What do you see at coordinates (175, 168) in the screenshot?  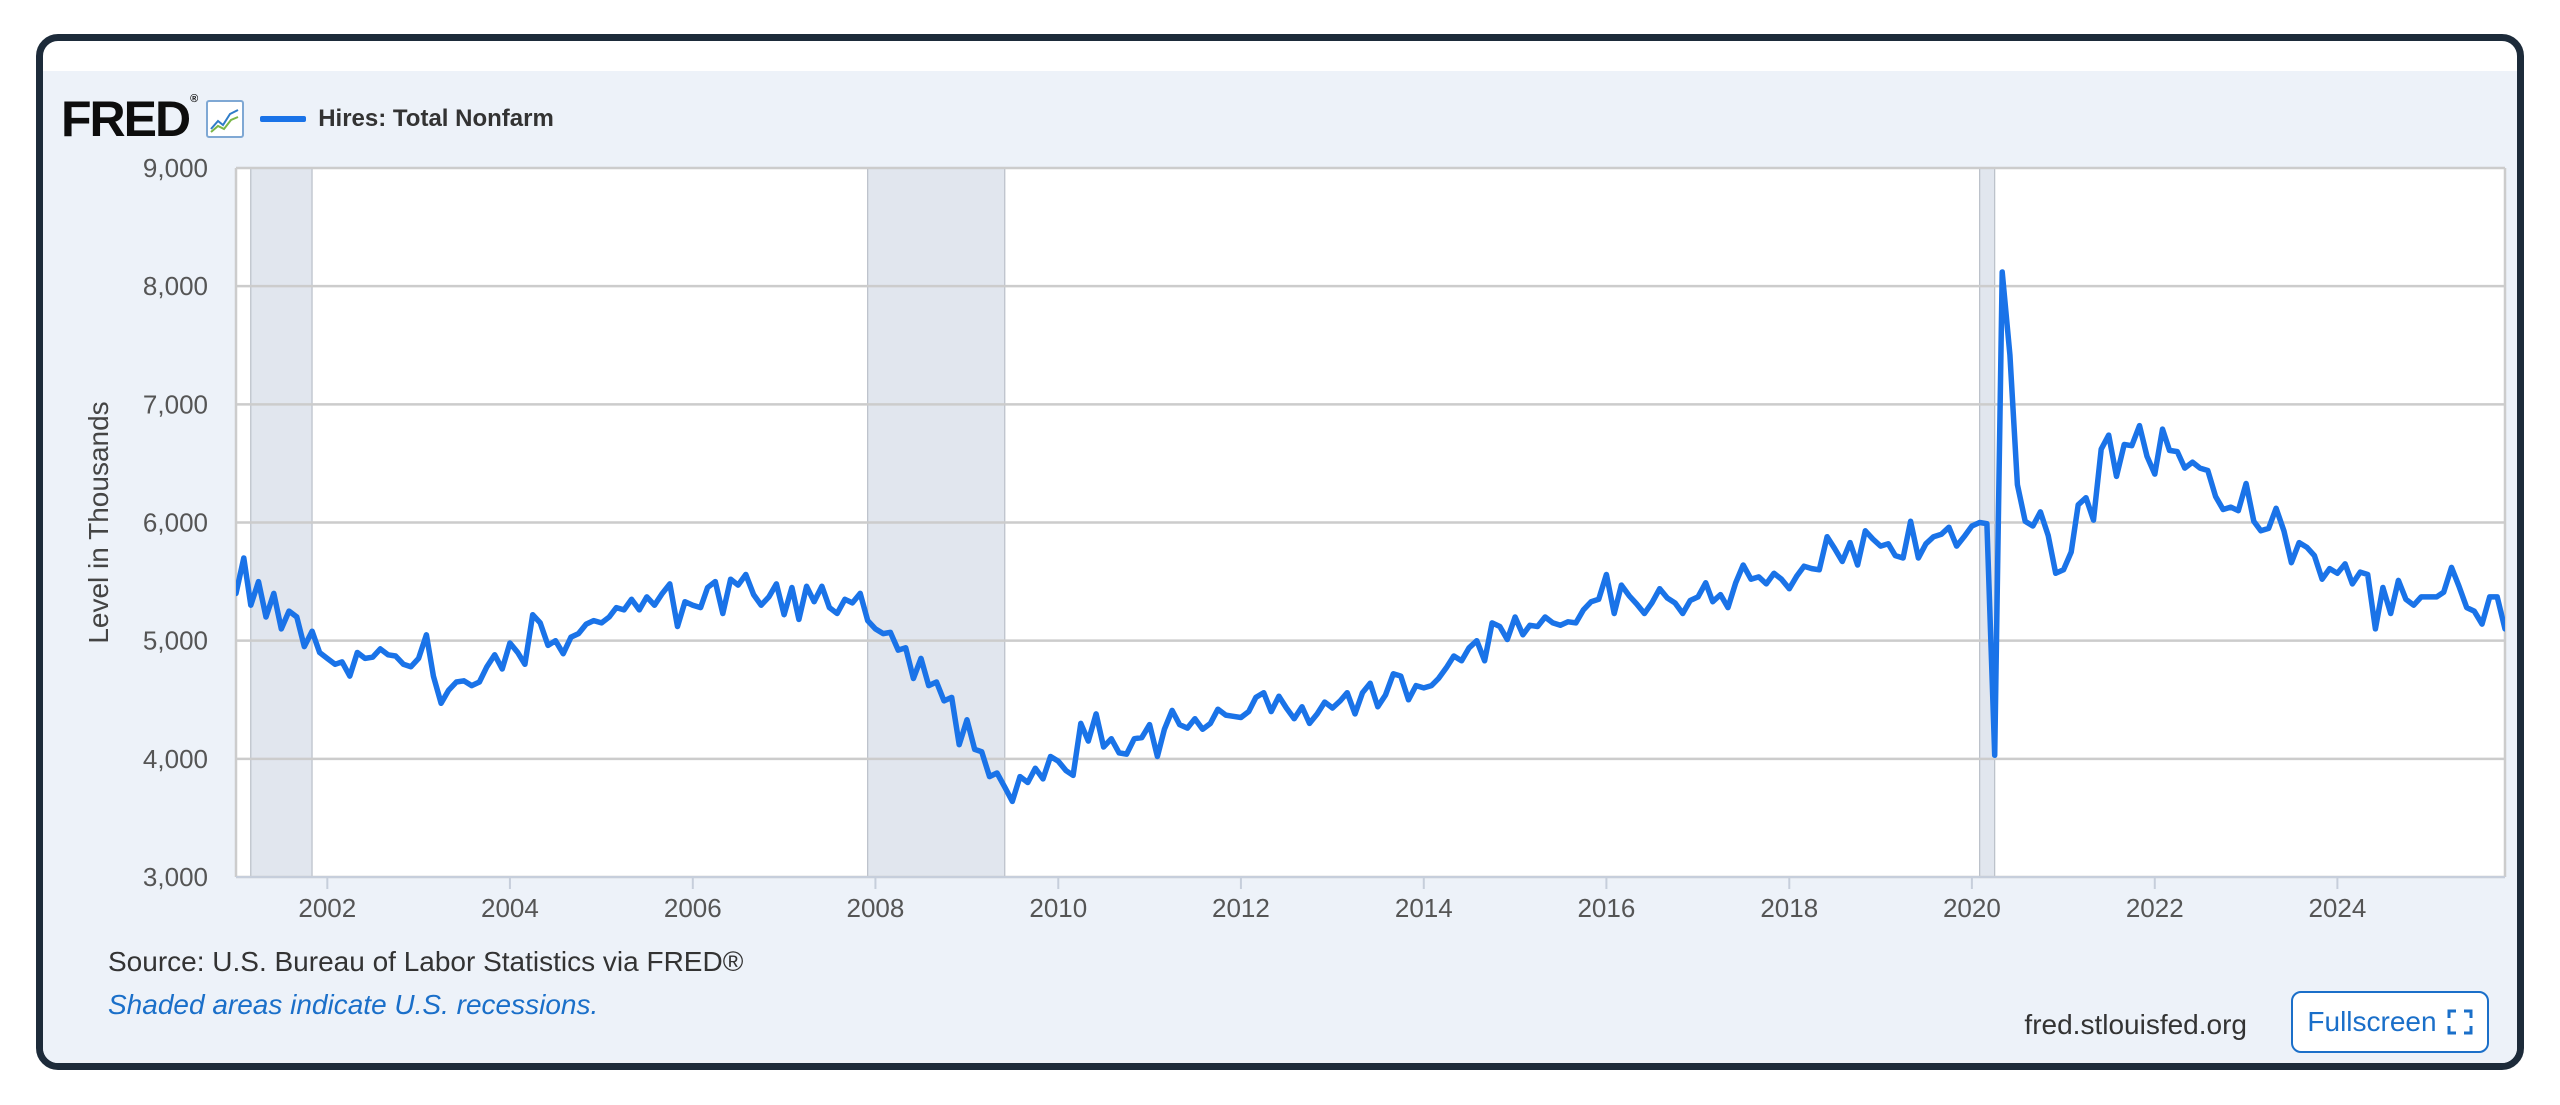 I see `y-tick-label: 9,000` at bounding box center [175, 168].